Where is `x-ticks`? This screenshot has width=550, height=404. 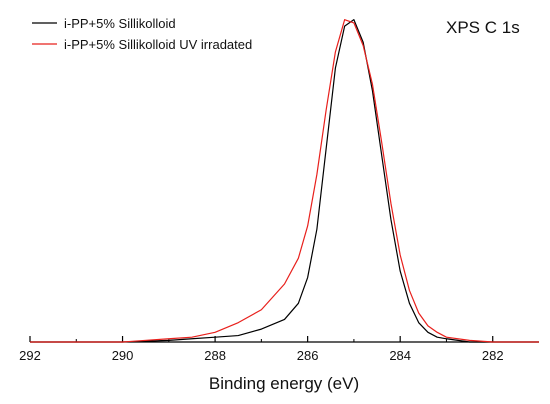
x-ticks is located at coordinates (261, 339).